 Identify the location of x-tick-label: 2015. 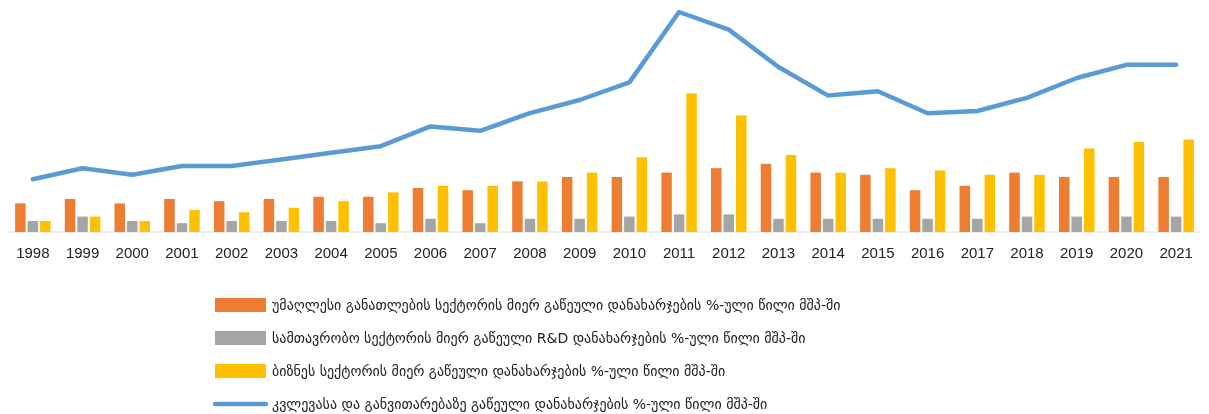
(878, 252).